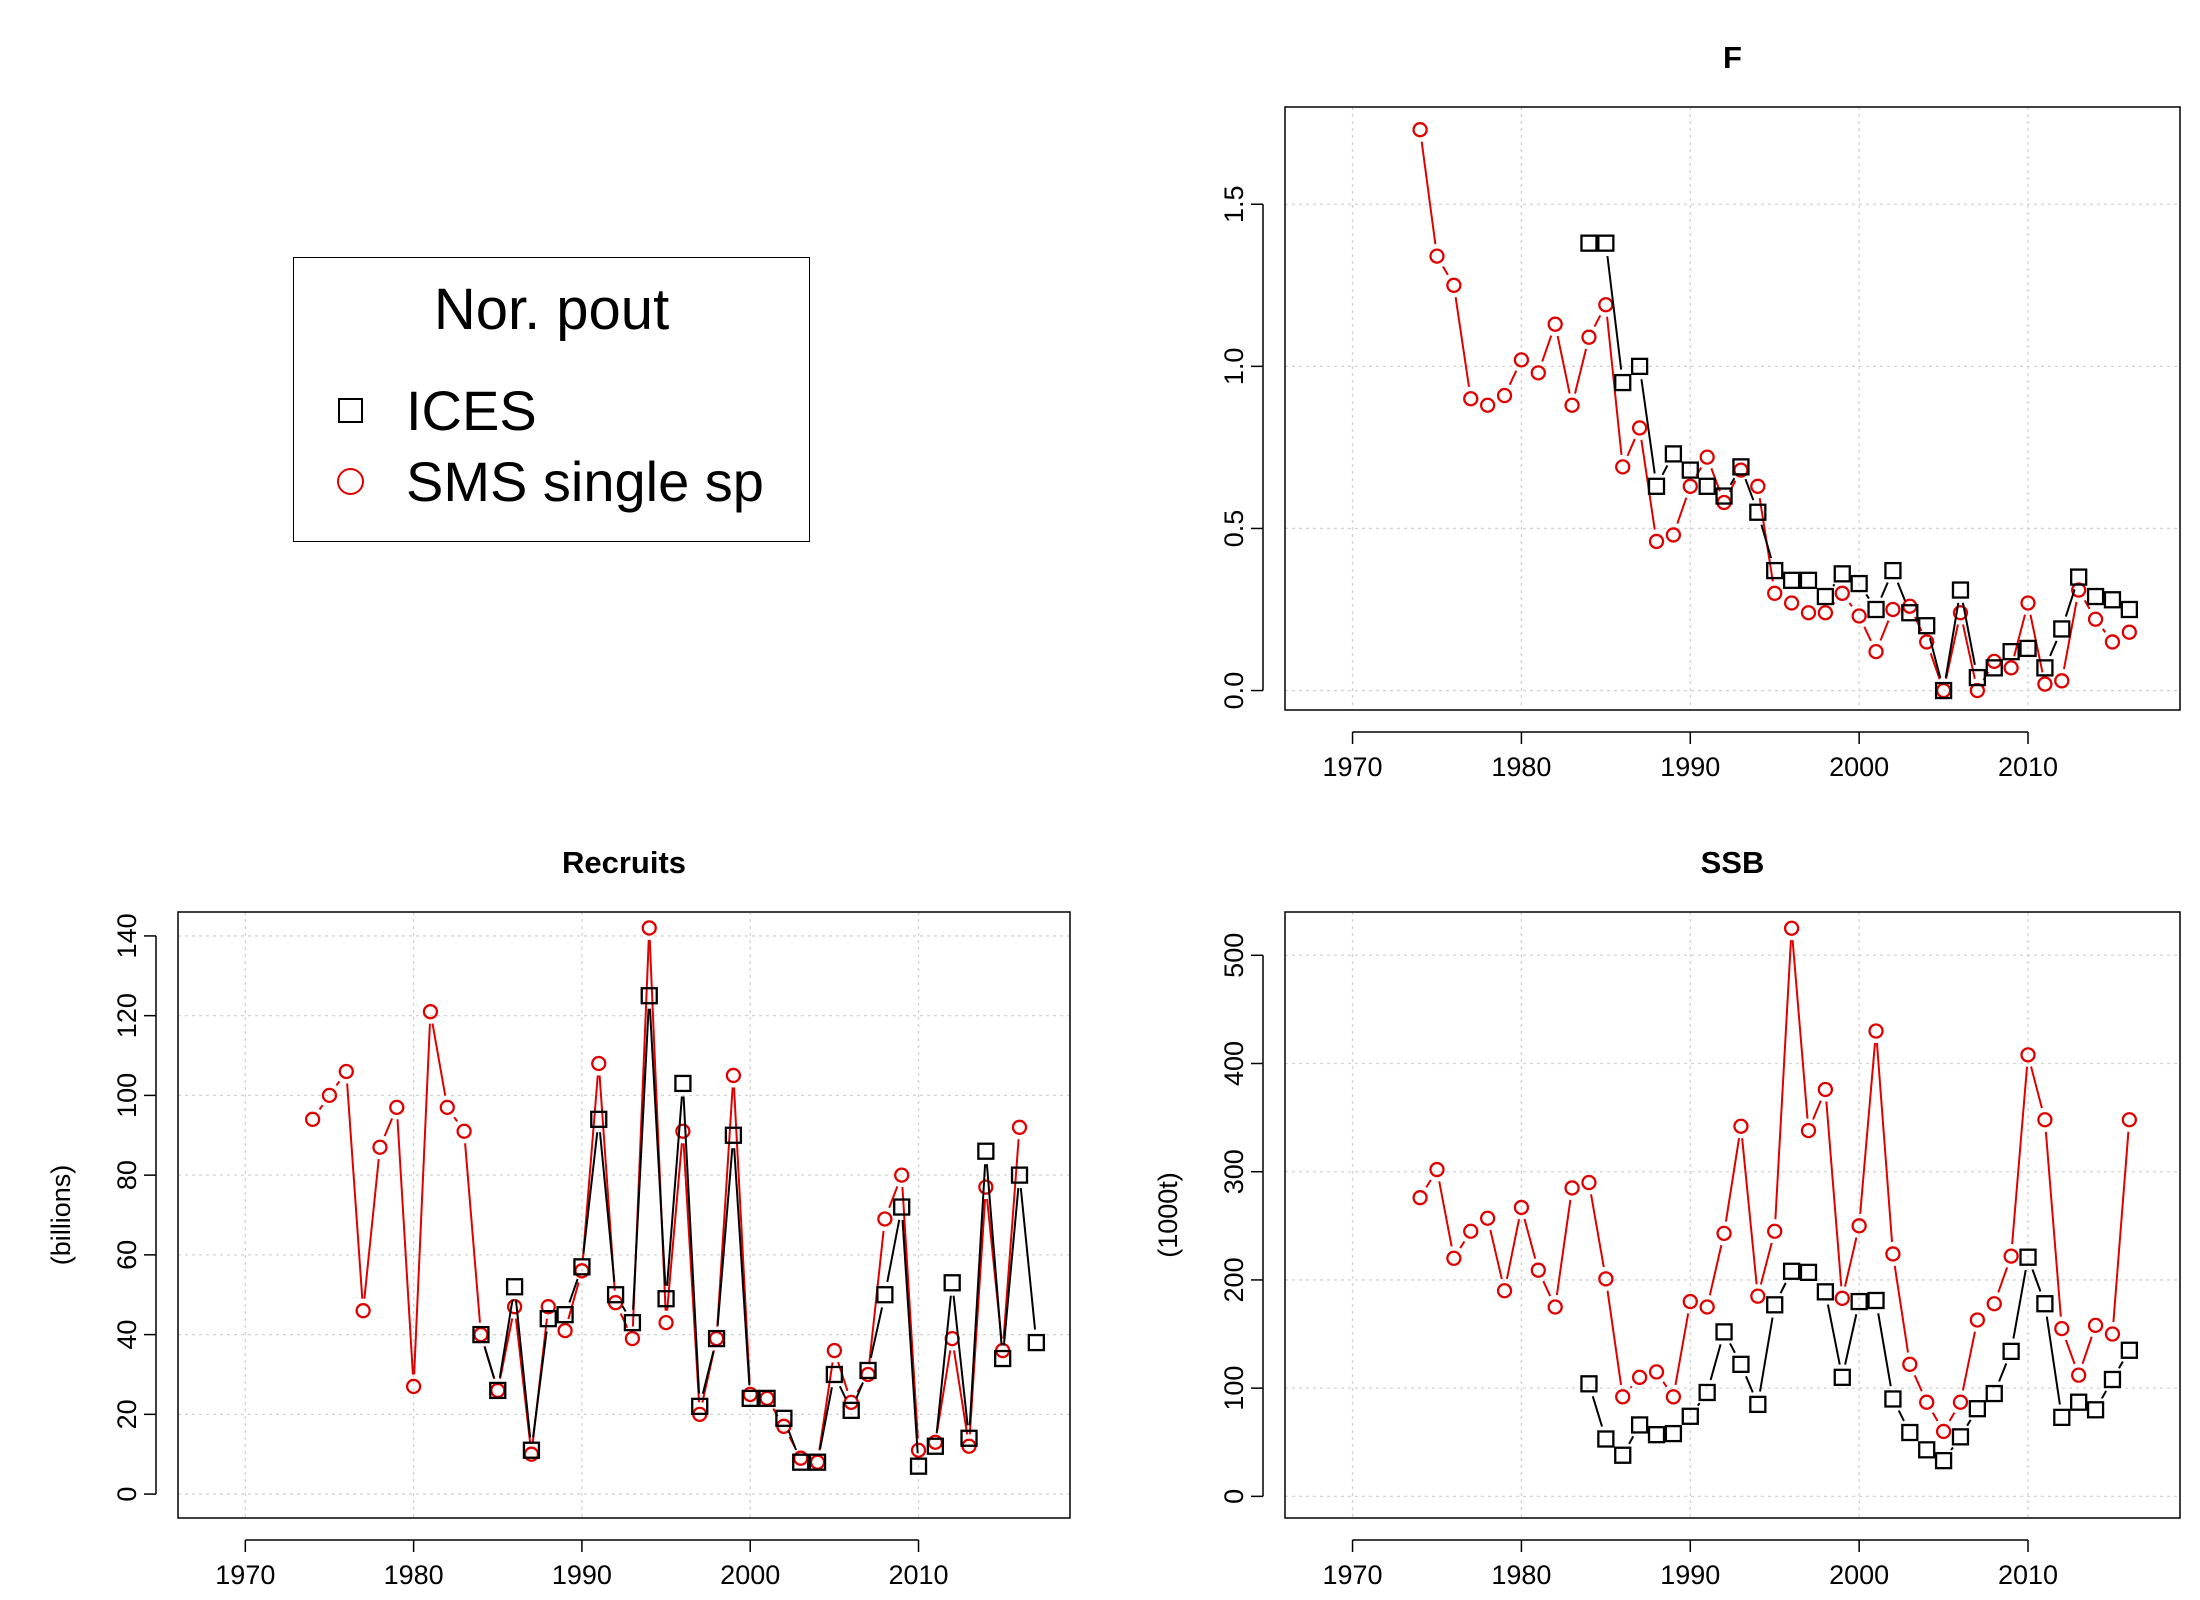  Describe the element at coordinates (1168, 1215) in the screenshot. I see `y-axis-label: (1000t)` at that location.